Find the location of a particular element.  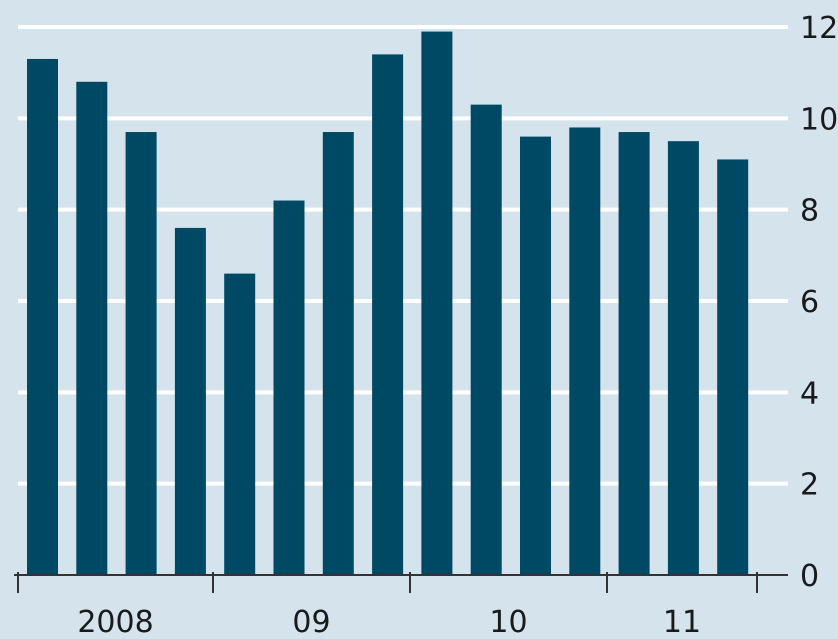

x-axis is located at coordinates (401, 582).